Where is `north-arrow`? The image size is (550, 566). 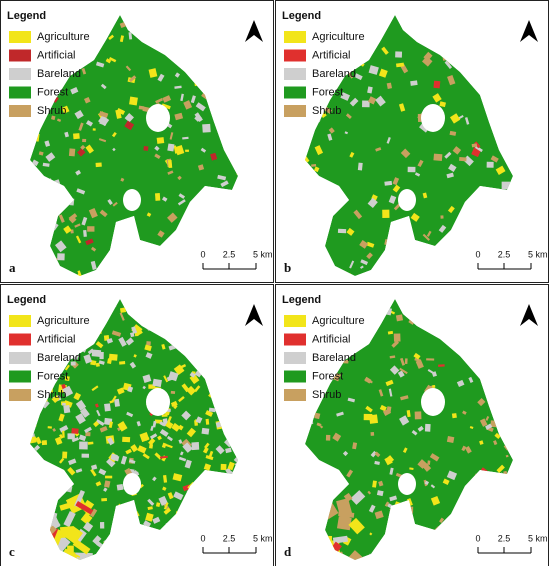 north-arrow is located at coordinates (254, 31).